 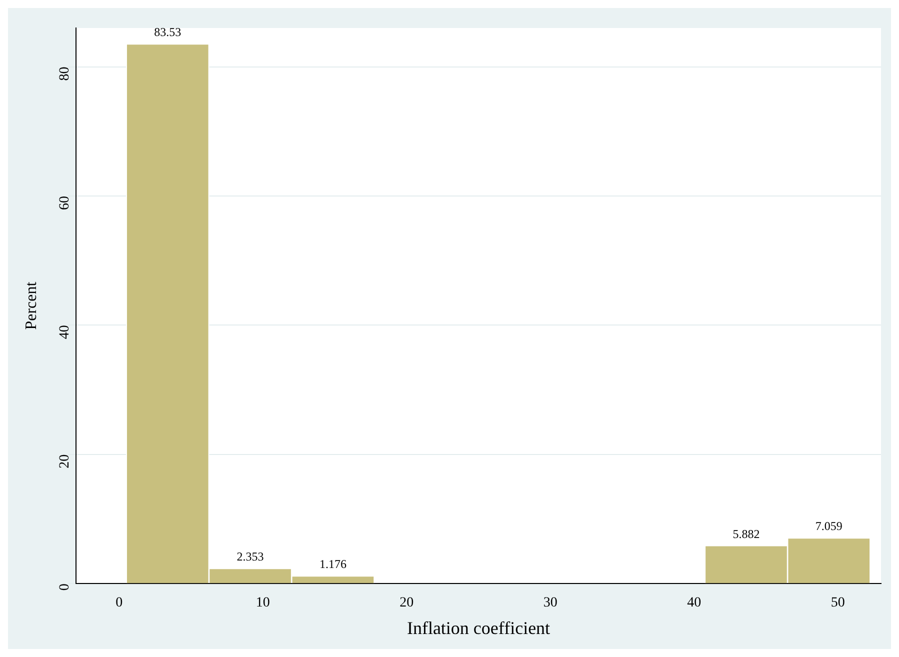 I want to click on x-tick-label: 20, so click(x=407, y=603).